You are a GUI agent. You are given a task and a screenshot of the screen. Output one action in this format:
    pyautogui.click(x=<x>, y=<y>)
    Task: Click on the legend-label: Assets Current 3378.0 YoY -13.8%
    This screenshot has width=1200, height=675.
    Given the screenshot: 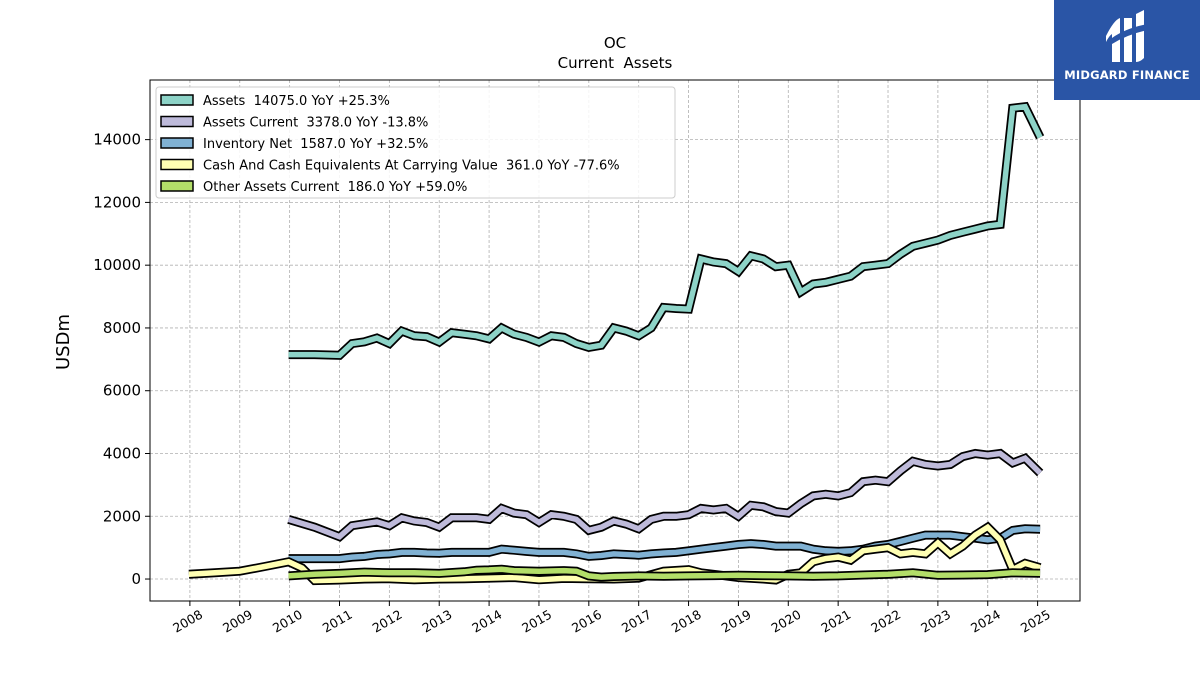 What is the action you would take?
    pyautogui.click(x=315, y=123)
    